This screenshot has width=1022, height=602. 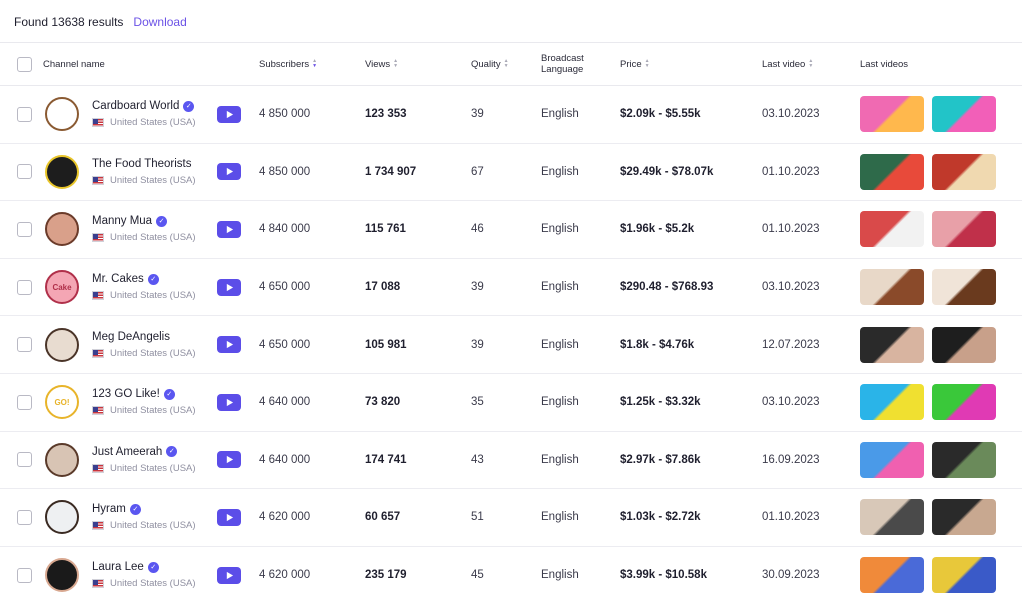 I want to click on channel-avatar-cell, so click(x=62, y=172).